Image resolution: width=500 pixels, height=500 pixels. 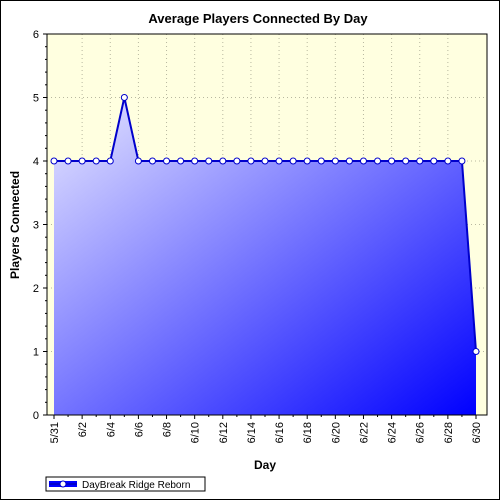 I want to click on legend: DayBreak Ridge Reborn, so click(x=125, y=484).